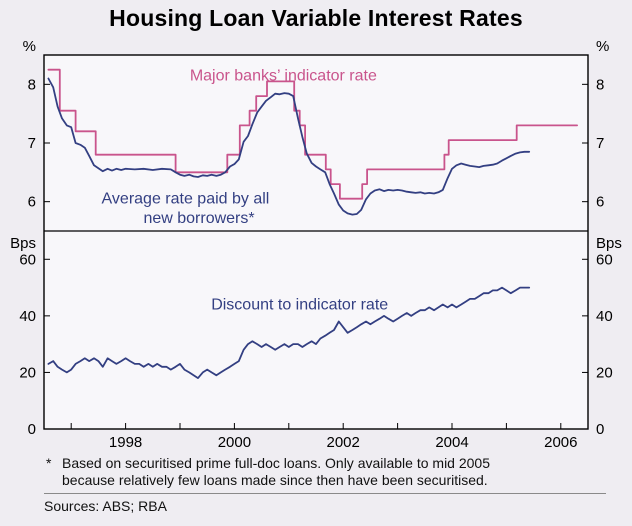  I want to click on svg-text: new borrowers*, so click(198, 218).